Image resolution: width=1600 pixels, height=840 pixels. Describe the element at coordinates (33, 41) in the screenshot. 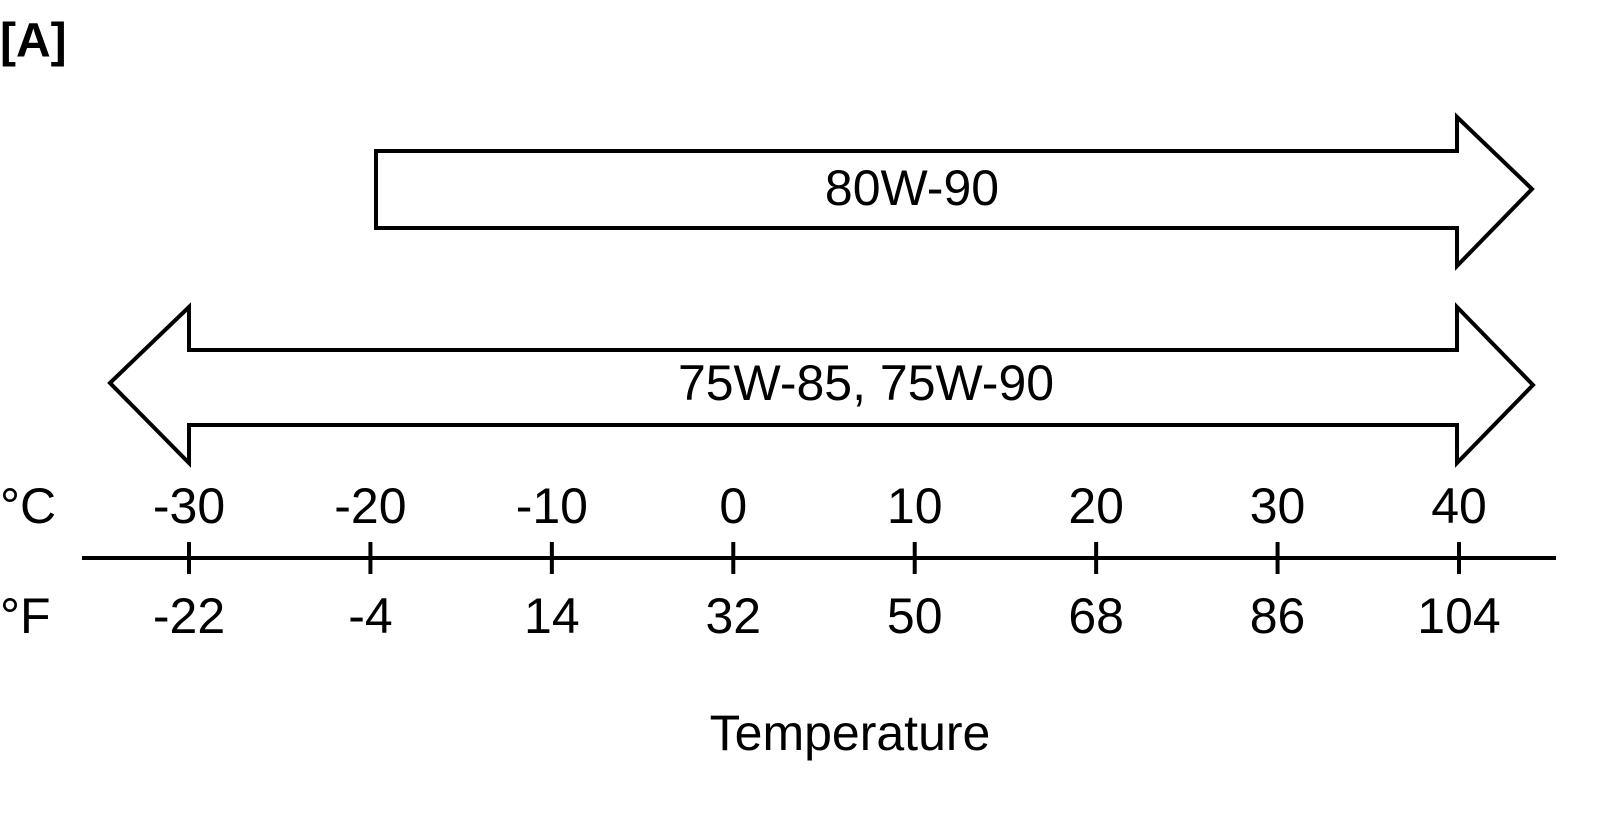

I see `panel-label: [A]` at that location.